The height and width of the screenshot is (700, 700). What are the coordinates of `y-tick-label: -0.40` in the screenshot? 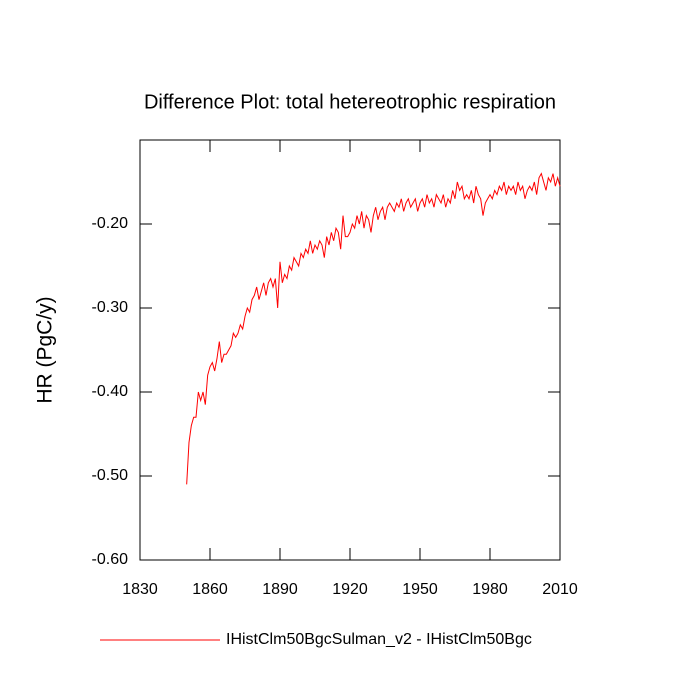 It's located at (110, 391).